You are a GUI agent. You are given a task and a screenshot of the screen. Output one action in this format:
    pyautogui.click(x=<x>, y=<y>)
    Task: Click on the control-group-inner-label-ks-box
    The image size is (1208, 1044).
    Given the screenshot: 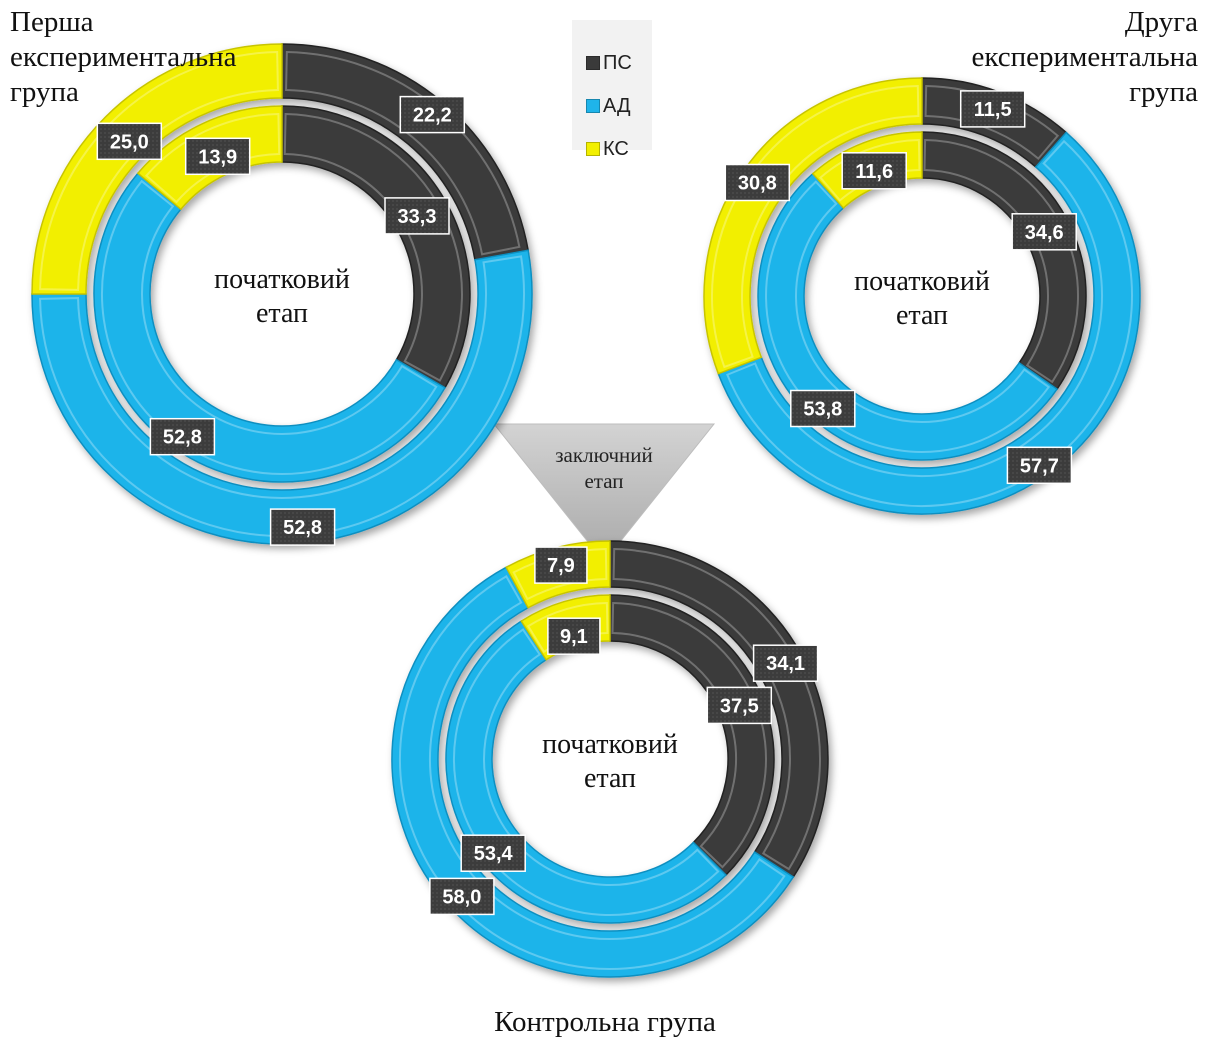 What is the action you would take?
    pyautogui.click(x=574, y=636)
    